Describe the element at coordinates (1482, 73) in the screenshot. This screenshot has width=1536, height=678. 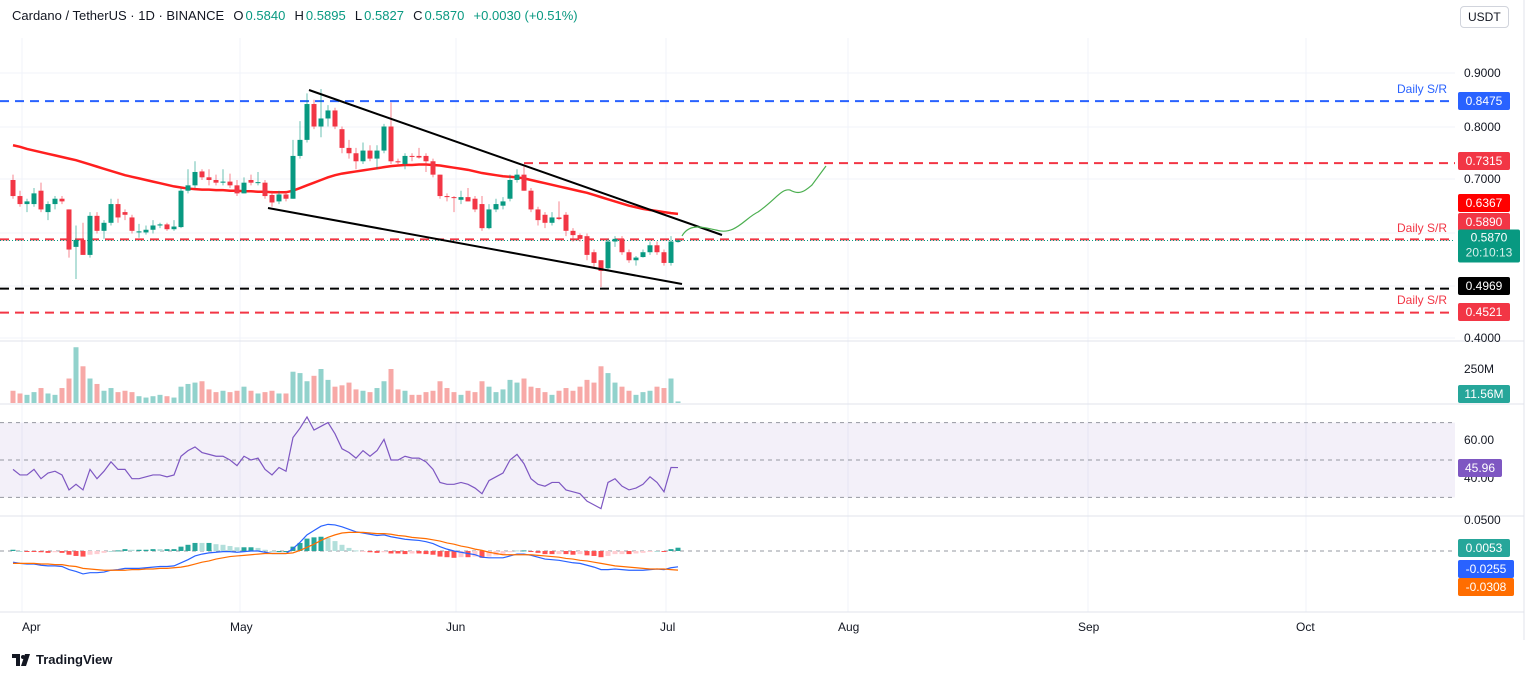
I see `price-tick: 0.9000` at that location.